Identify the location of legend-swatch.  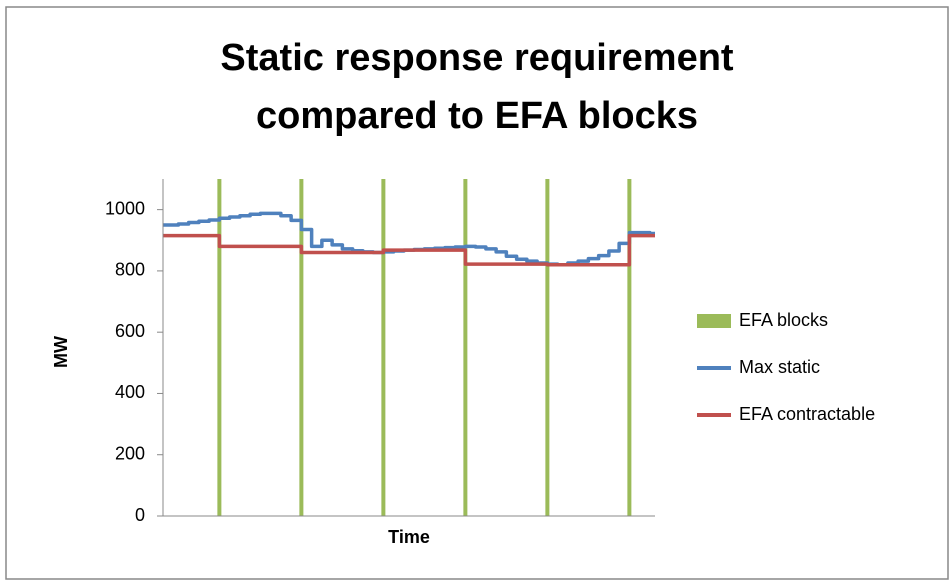
(714, 321).